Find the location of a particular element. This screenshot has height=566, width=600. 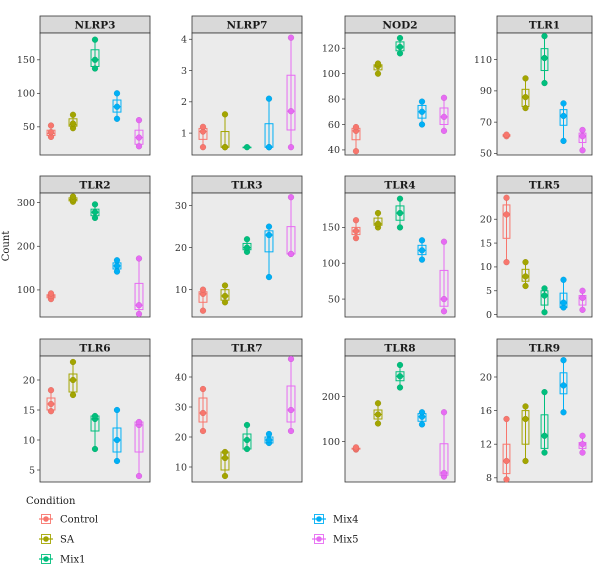

y-tick-label: 50 is located at coordinates (486, 154).